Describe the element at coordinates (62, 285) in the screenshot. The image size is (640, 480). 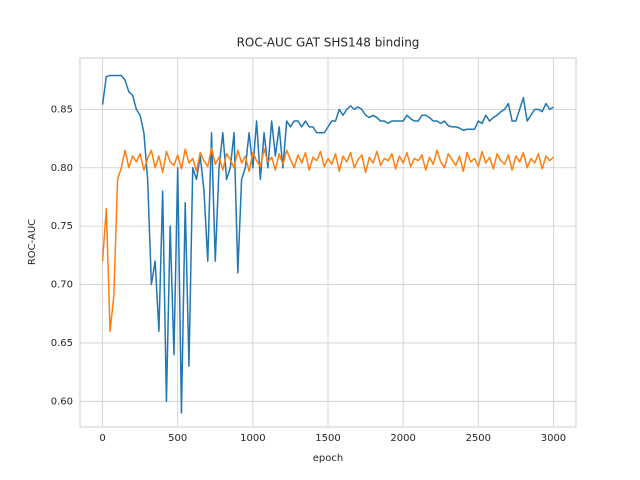
I see `y-tick-label: 0.70` at that location.